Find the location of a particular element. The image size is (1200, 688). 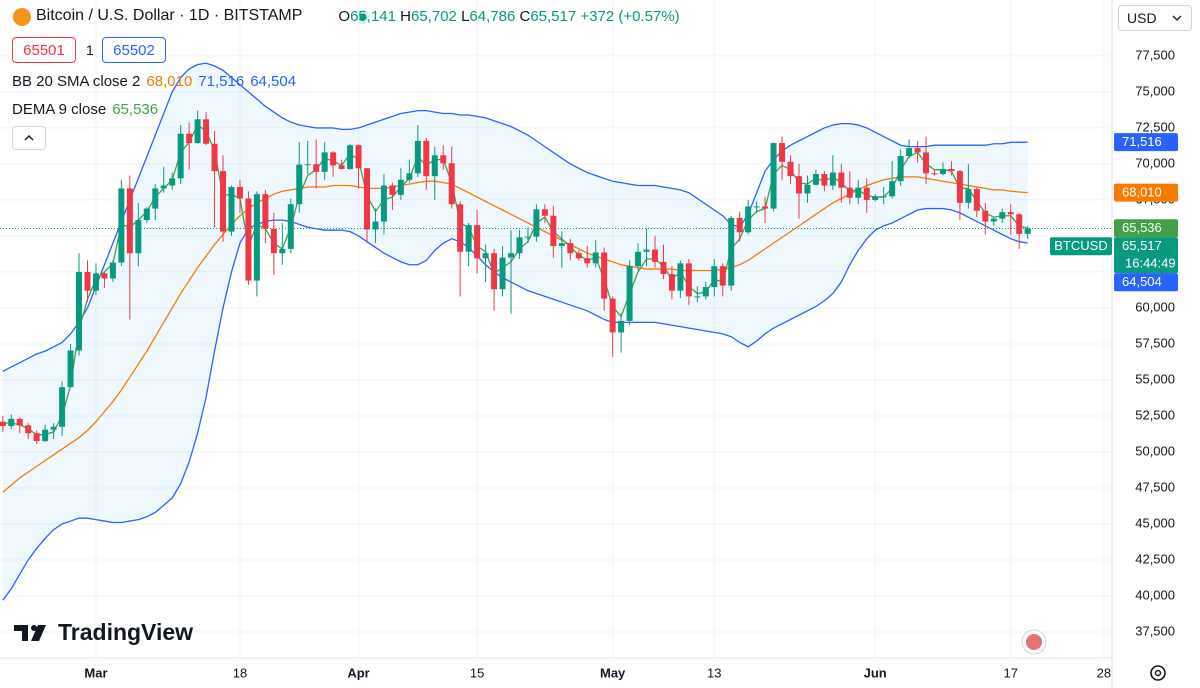

bb-legend: BB 20 SMA close 2 68,010 71,516 64,504 is located at coordinates (157, 81).